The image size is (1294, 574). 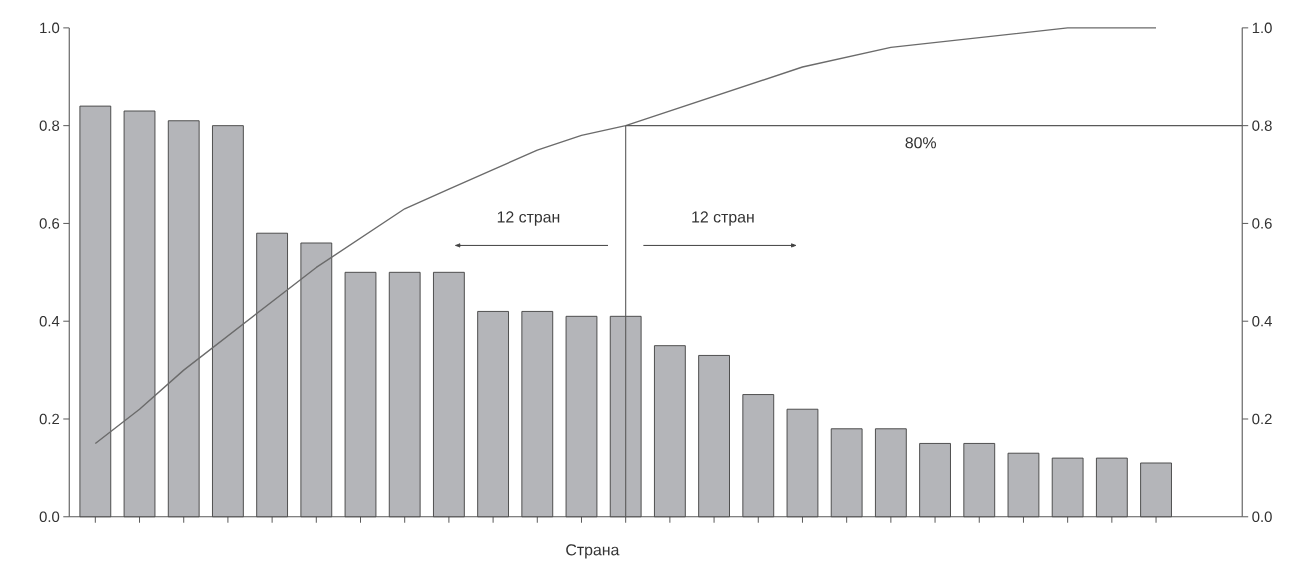 What do you see at coordinates (921, 143) in the screenshot?
I see `ref-line-label: 80%` at bounding box center [921, 143].